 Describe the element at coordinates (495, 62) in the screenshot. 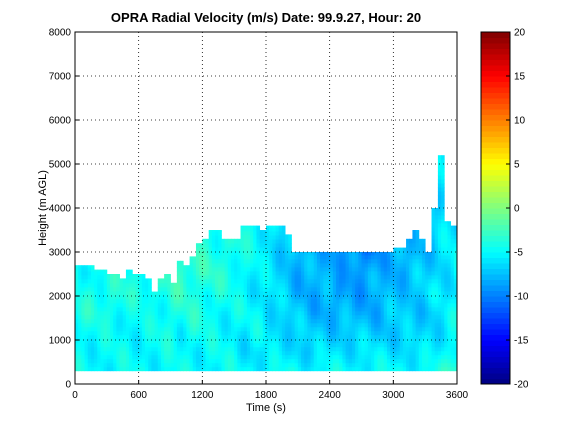

I see `colorbar-segment` at that location.